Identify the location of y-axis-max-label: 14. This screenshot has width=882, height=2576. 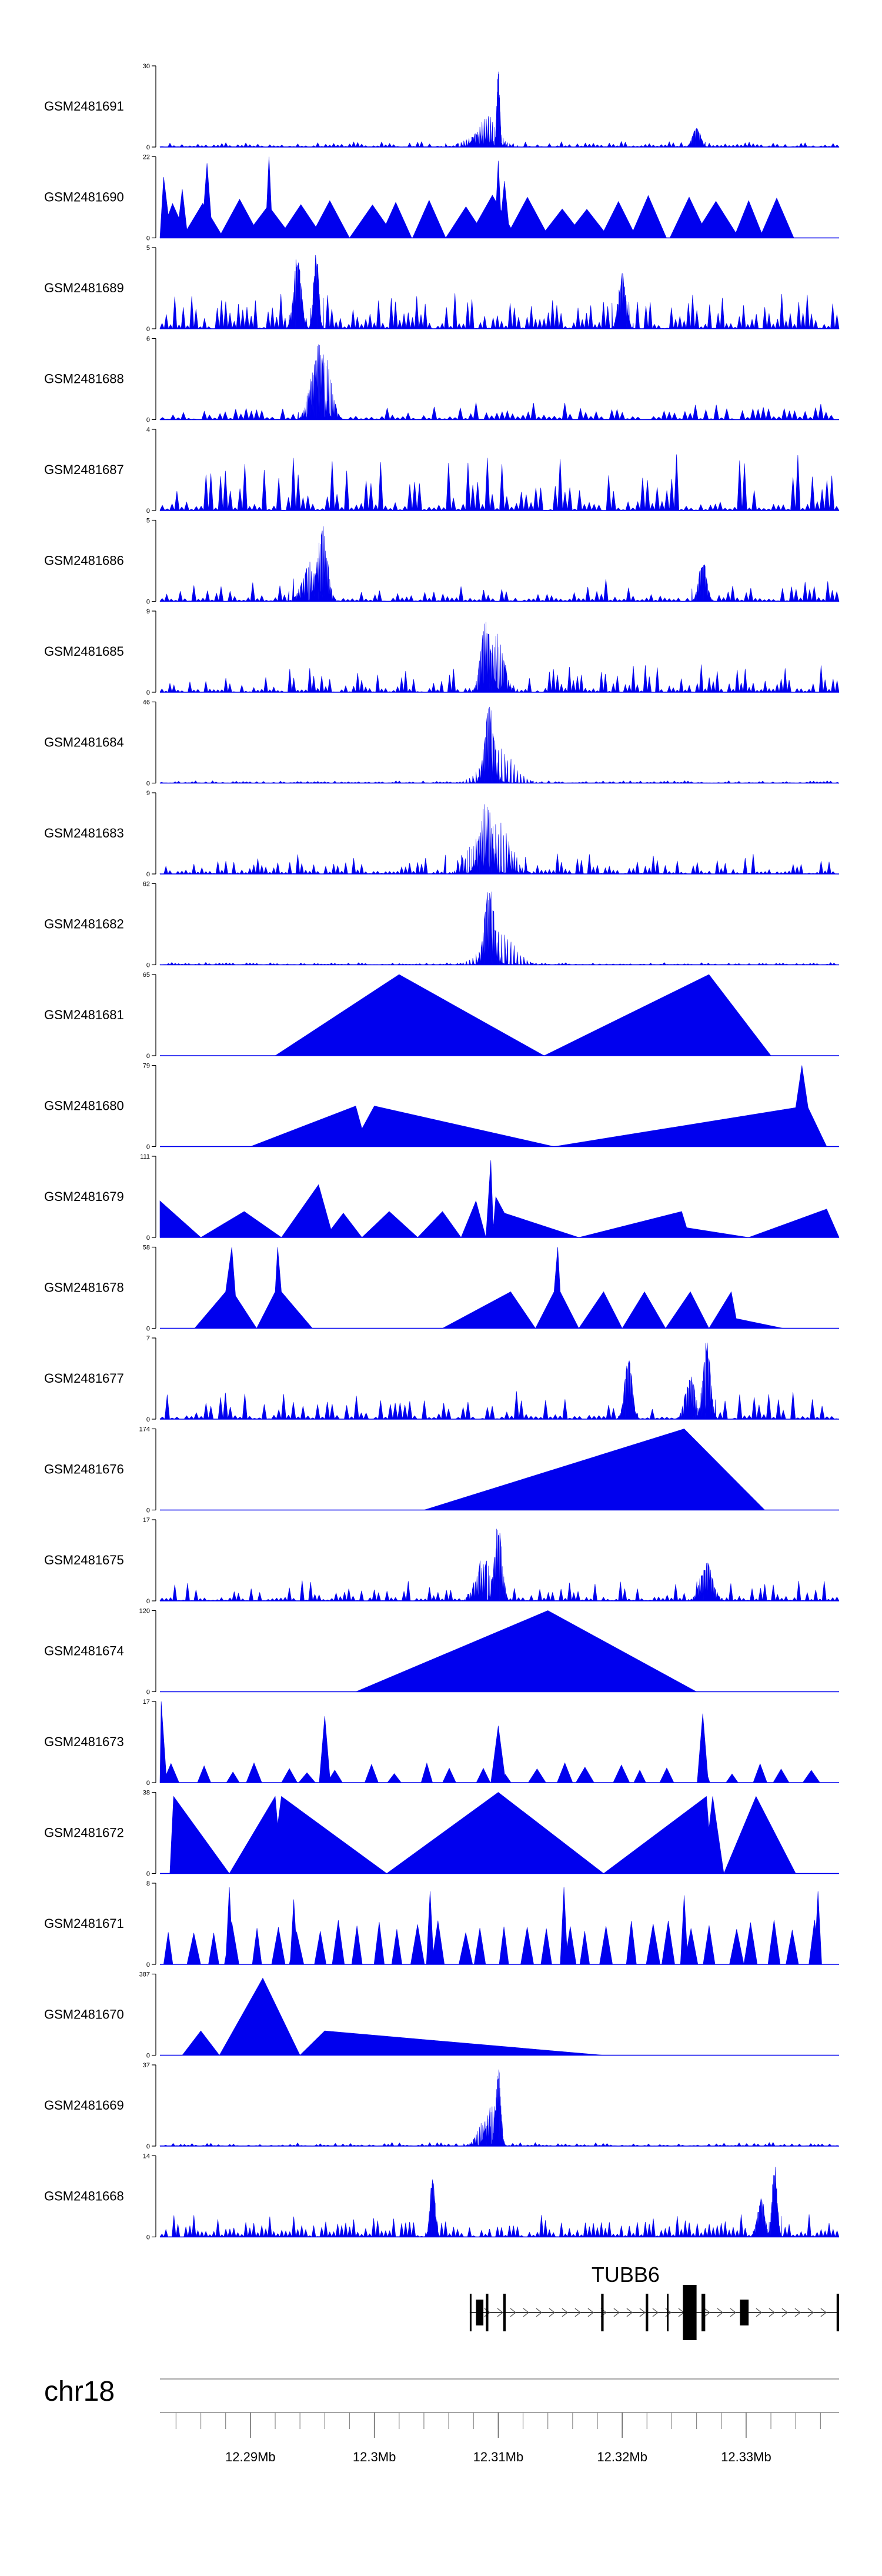
(146, 2156).